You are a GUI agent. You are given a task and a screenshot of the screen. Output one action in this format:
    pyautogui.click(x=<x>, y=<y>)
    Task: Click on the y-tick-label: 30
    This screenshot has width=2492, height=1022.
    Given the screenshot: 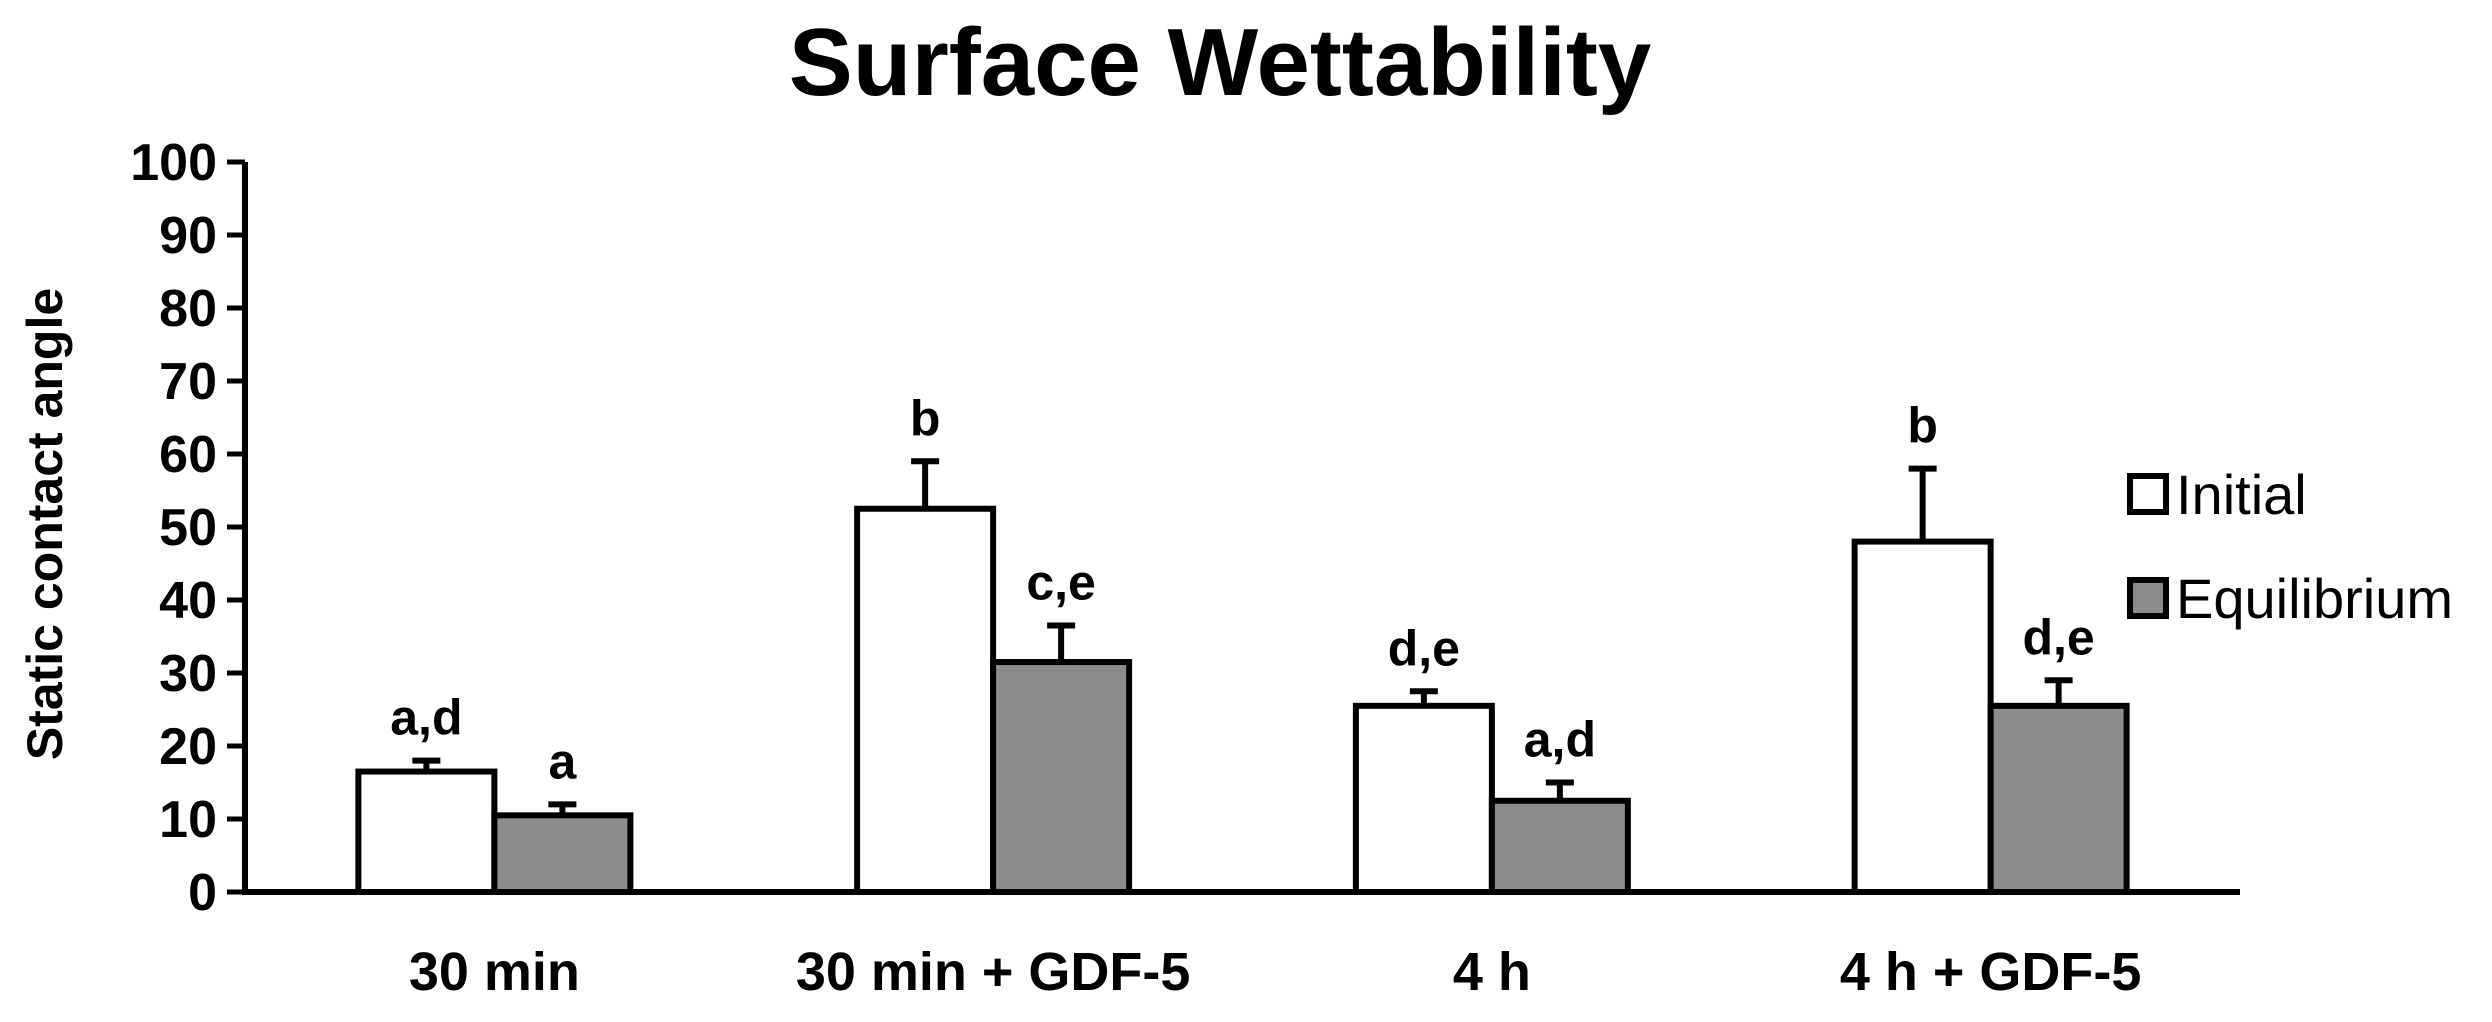 What is the action you would take?
    pyautogui.click(x=188, y=674)
    